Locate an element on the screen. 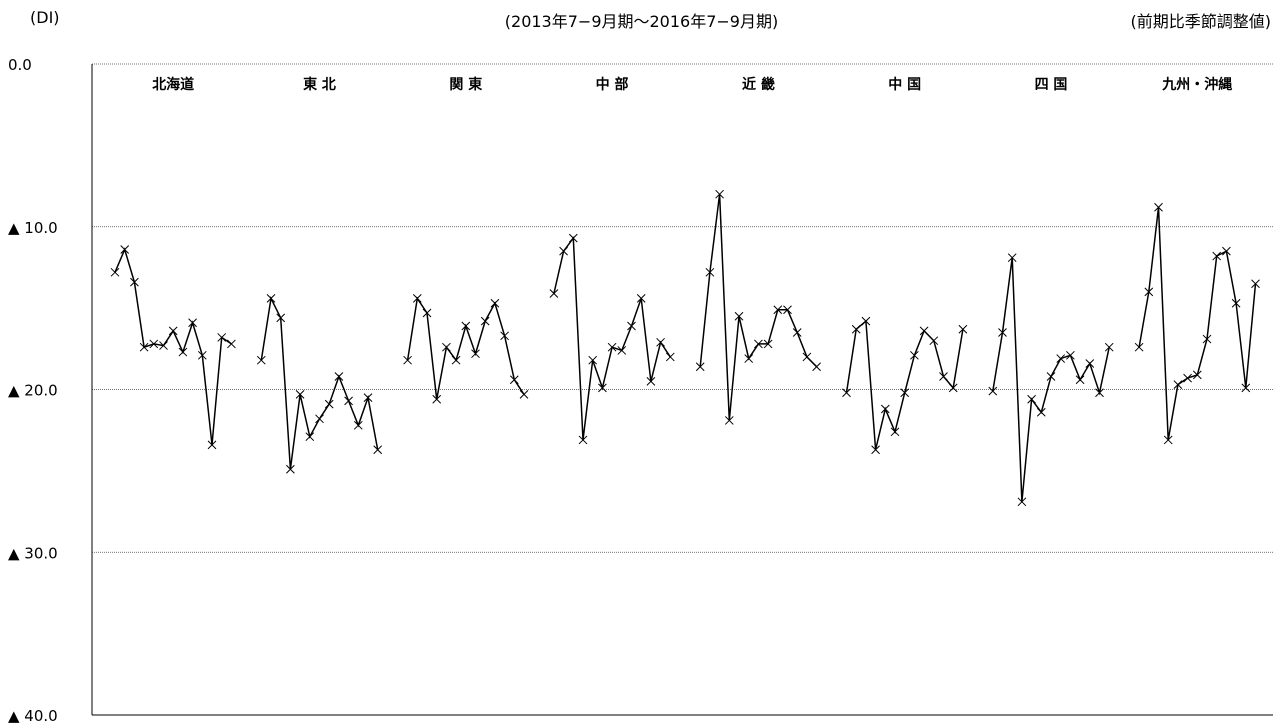  region-label: 東 北 is located at coordinates (319, 84).